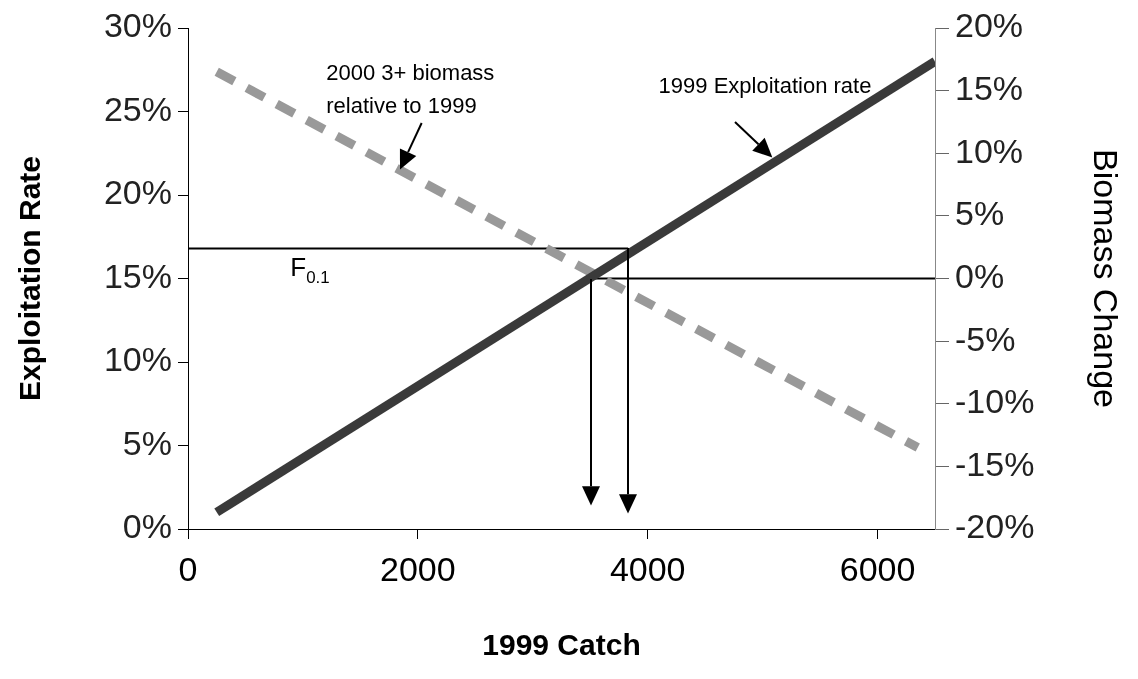 This screenshot has height=679, width=1138. Describe the element at coordinates (877, 568) in the screenshot. I see `x-tick-label: 6000` at that location.